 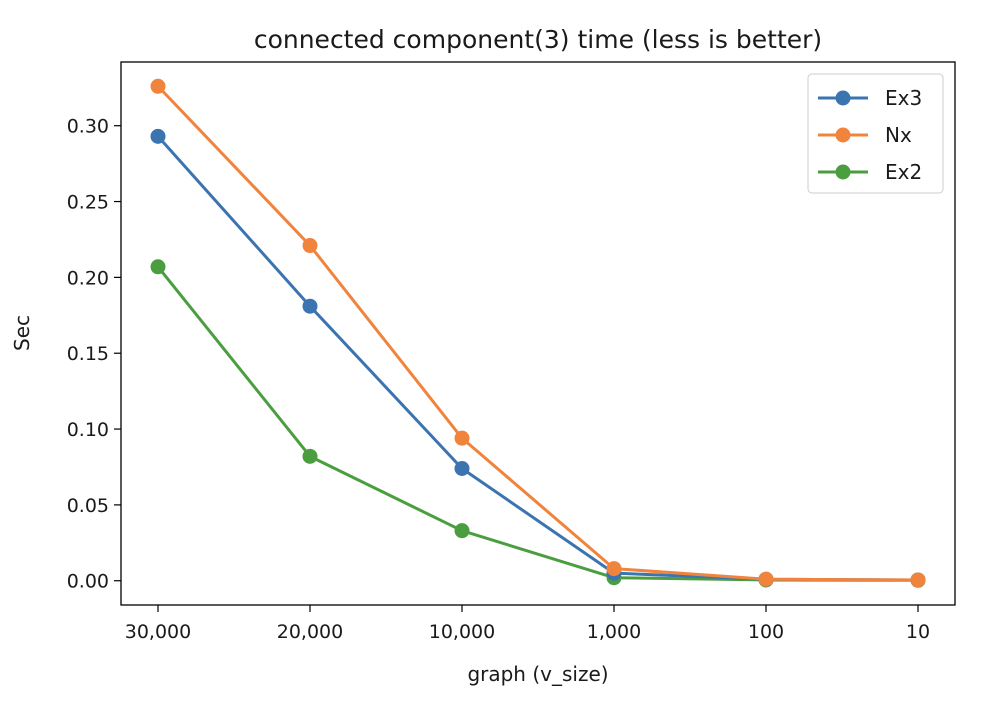 I want to click on x-tick-label: 1,000, so click(x=614, y=632).